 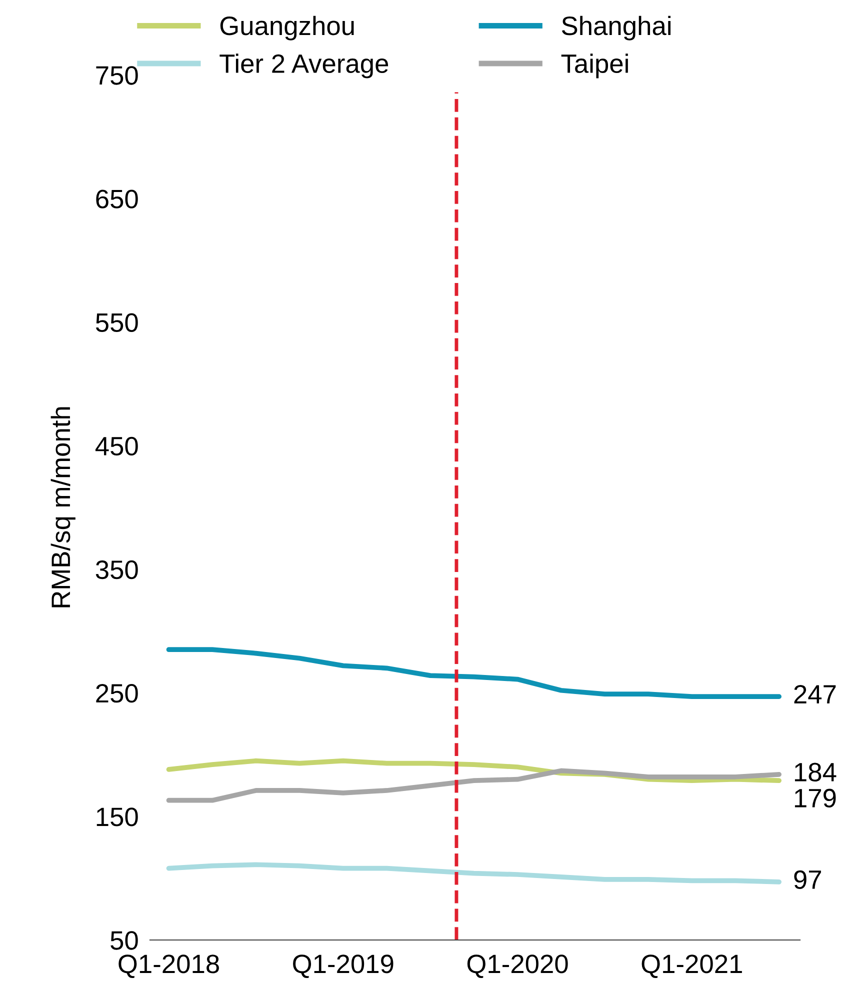 I want to click on y-axis-title: RMB/sq m/month, so click(x=63, y=507).